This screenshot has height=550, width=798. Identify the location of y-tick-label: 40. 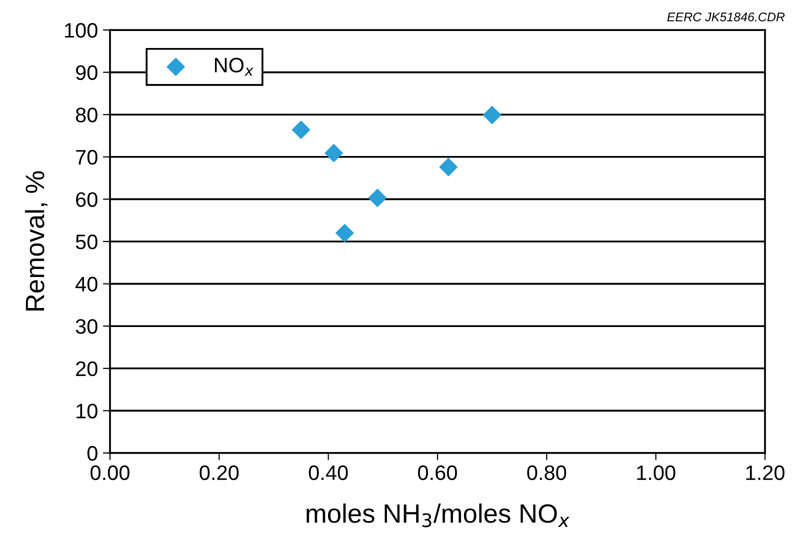
(87, 284).